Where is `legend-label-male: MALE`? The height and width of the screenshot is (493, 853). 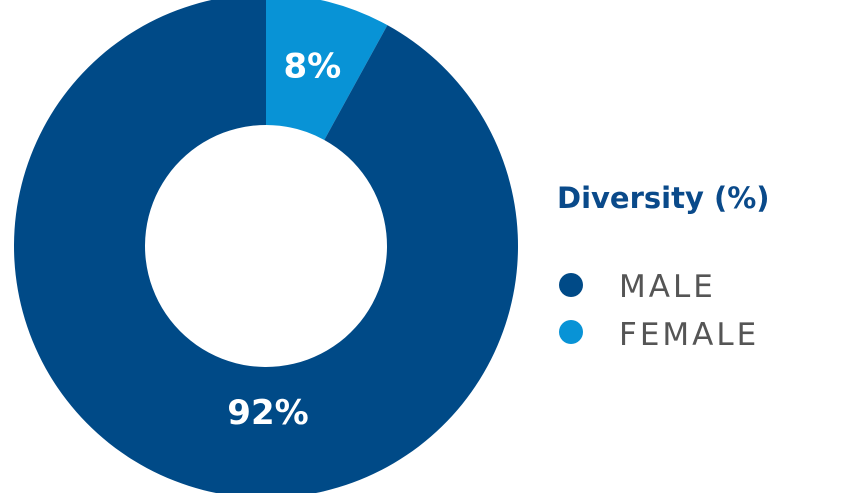
legend-label-male: MALE is located at coordinates (667, 287).